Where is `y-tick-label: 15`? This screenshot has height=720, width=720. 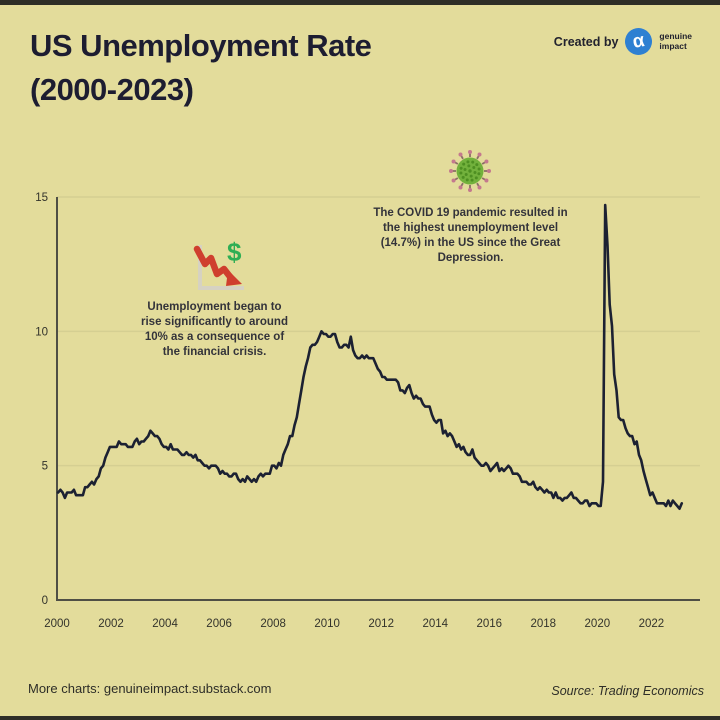
y-tick-label: 15 is located at coordinates (41, 198).